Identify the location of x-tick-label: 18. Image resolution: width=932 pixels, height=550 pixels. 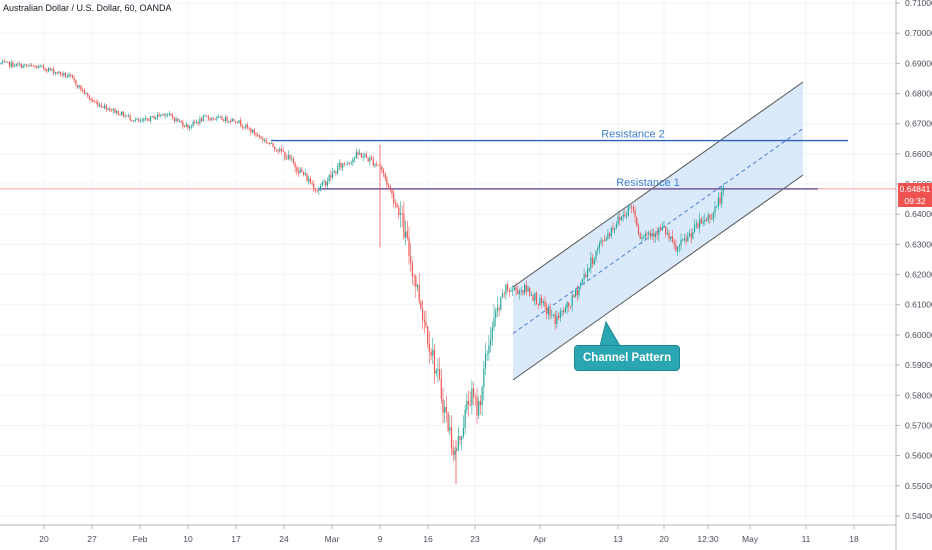
(854, 539).